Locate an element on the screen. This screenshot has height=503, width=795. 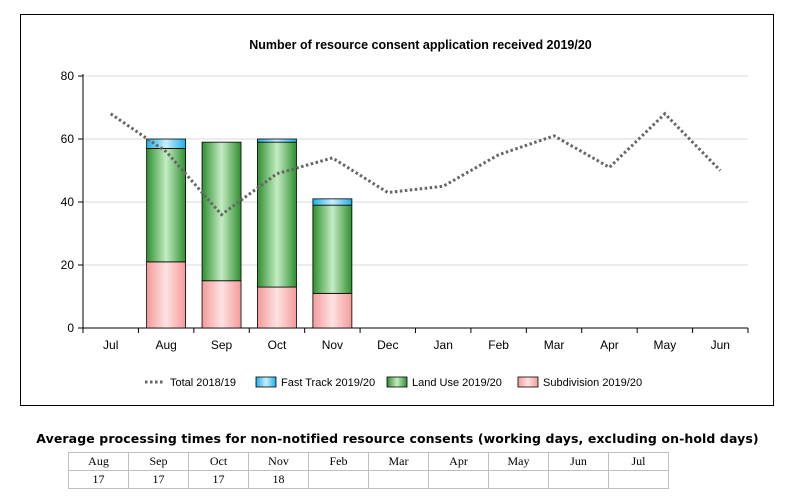
x-tick-label: Sep is located at coordinates (222, 345).